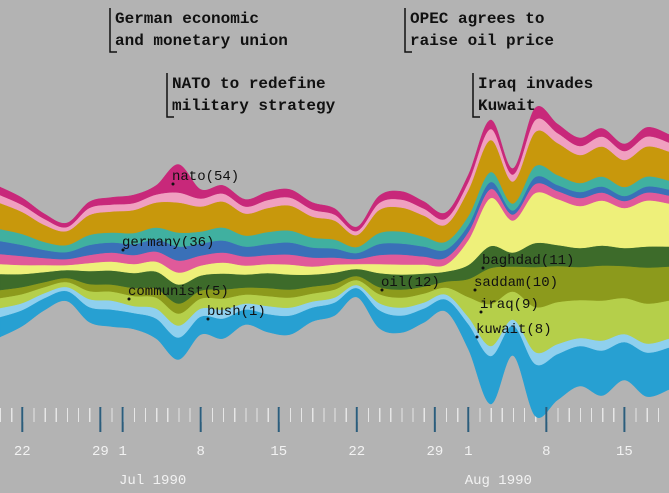 The width and height of the screenshot is (669, 493). I want to click on term-label: iraq(9), so click(509, 305).